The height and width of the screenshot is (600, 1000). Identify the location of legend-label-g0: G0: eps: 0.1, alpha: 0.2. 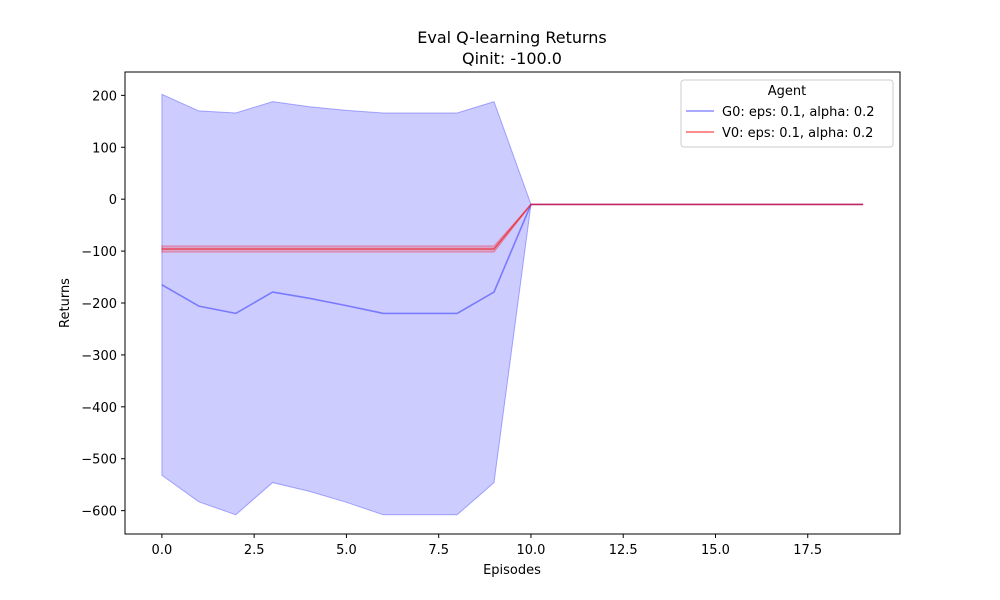
(798, 112).